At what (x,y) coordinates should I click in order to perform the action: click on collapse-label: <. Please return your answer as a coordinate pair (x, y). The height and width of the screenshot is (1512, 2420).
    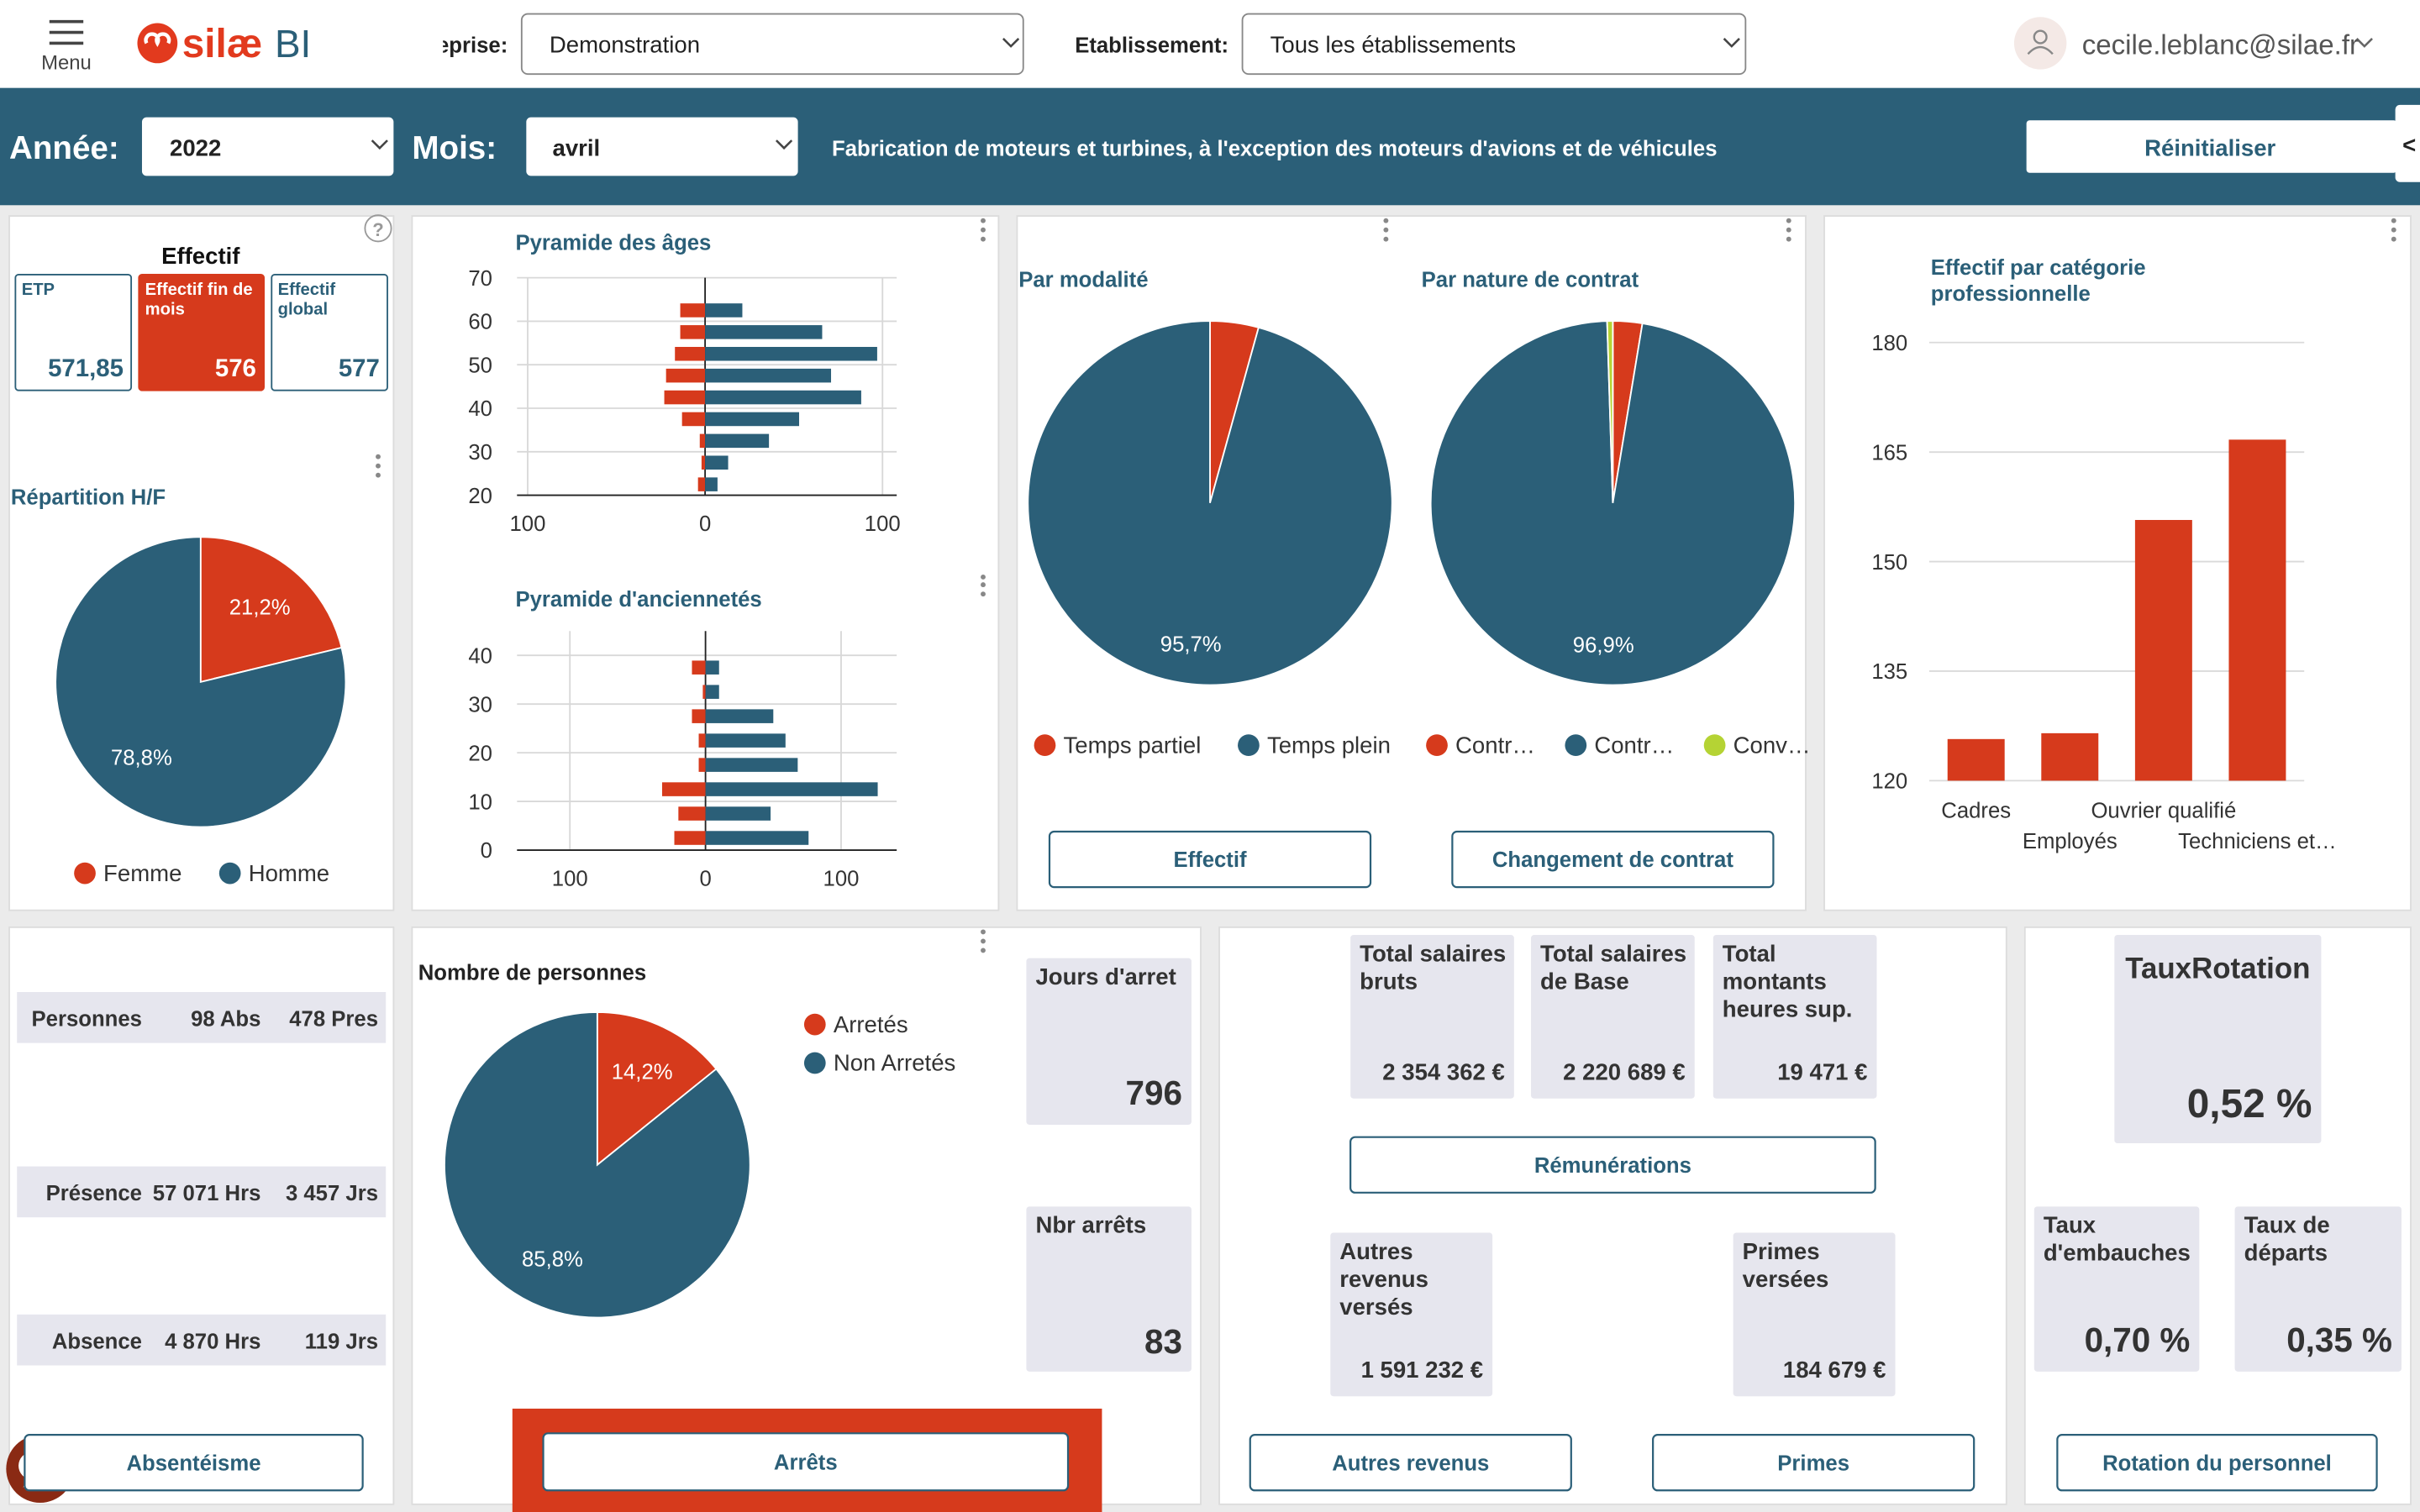
    Looking at the image, I should click on (2409, 145).